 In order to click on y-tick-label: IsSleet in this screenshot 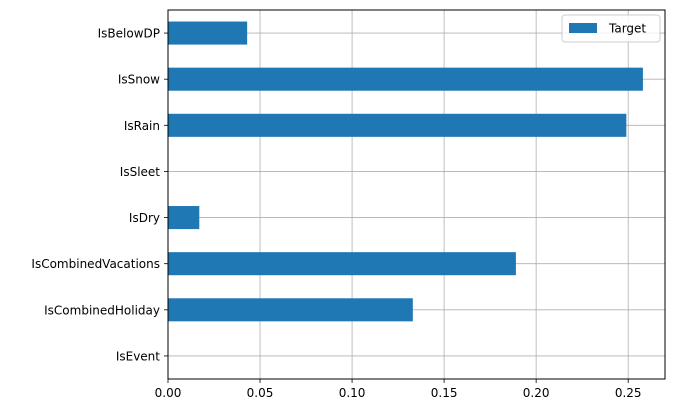, I will do `click(140, 172)`.